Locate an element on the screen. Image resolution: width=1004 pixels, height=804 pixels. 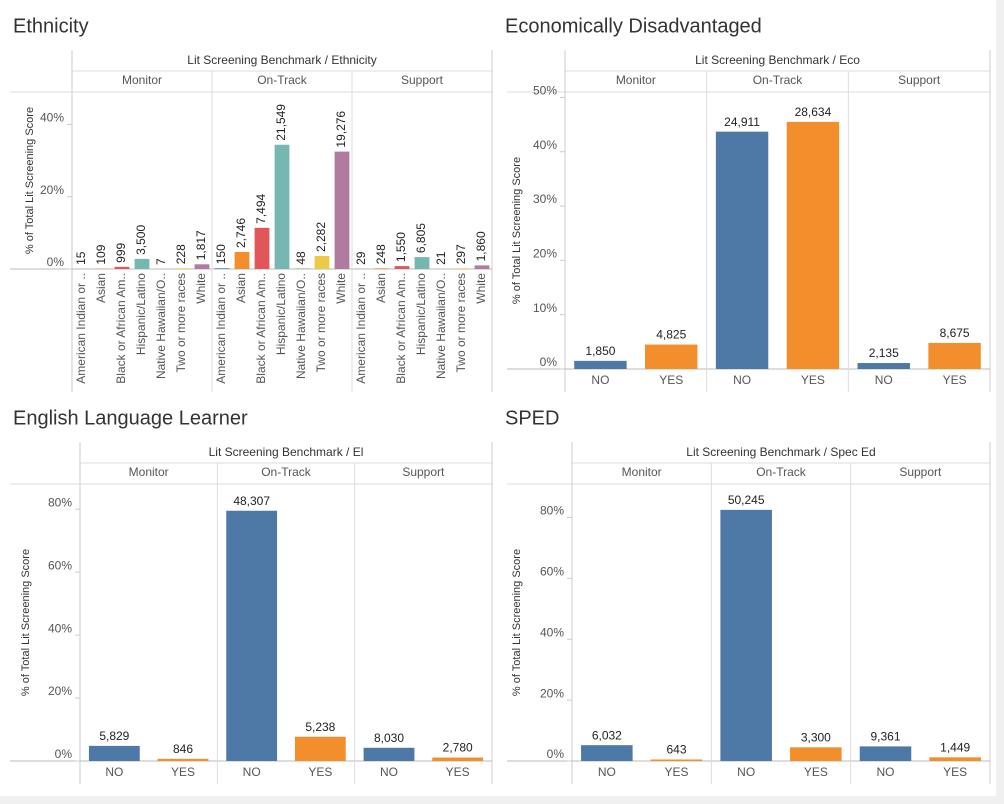
value-label: 1,860 is located at coordinates (481, 246).